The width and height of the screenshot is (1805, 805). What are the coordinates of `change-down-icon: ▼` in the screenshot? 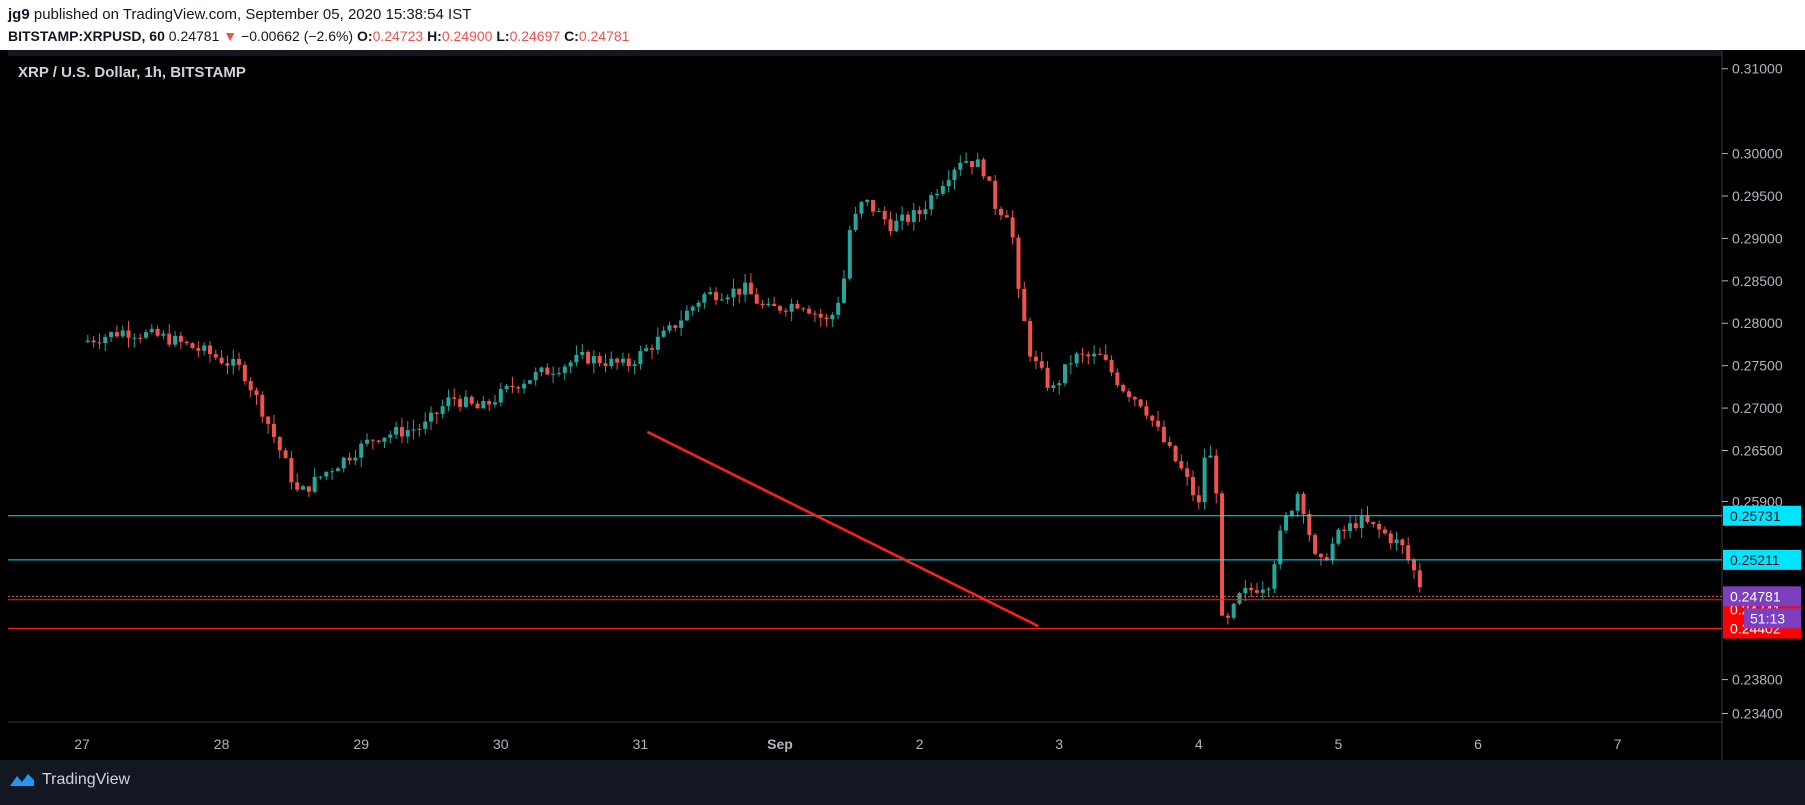 It's located at (230, 36).